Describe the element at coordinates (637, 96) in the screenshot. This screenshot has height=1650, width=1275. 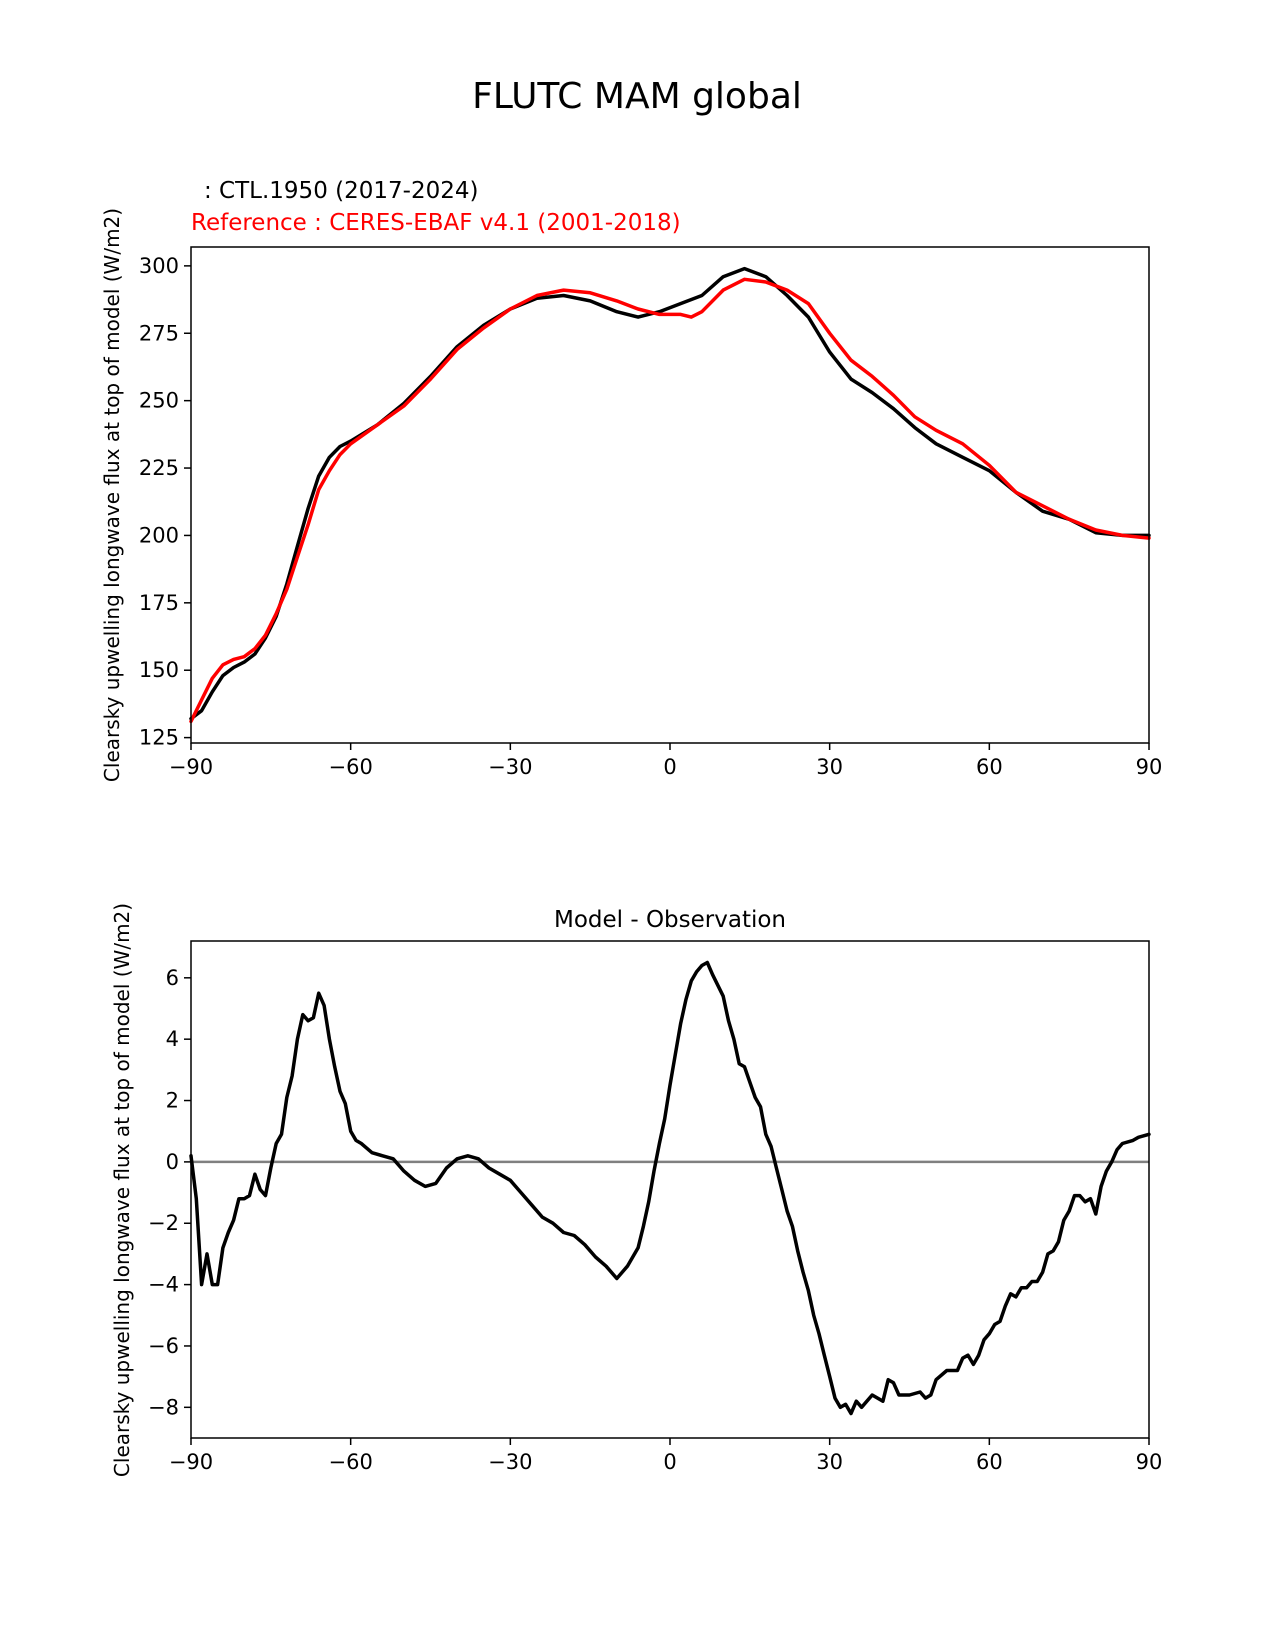
I see `figure-title: FLUTC MAM global` at that location.